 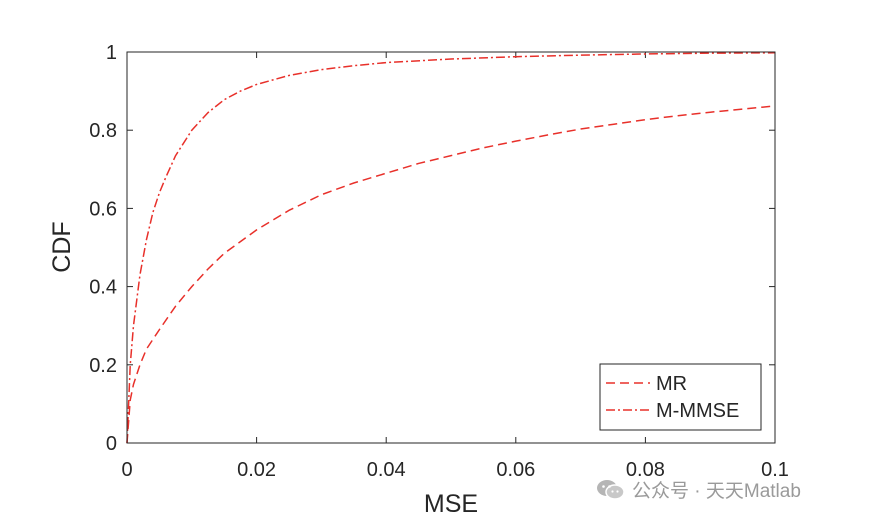 I want to click on x-tick-label: 0.02, so click(x=256, y=470).